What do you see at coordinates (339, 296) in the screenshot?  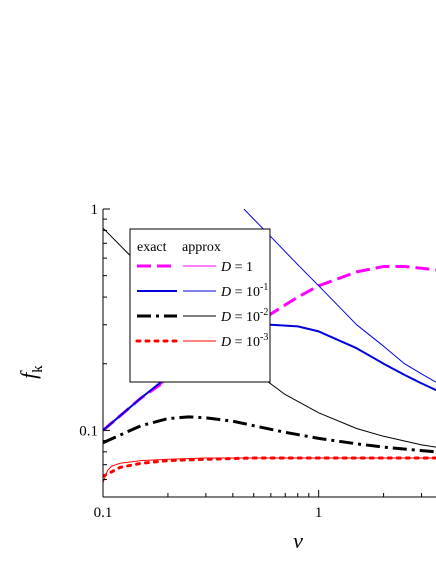 I see `series-line-3-approx` at bounding box center [339, 296].